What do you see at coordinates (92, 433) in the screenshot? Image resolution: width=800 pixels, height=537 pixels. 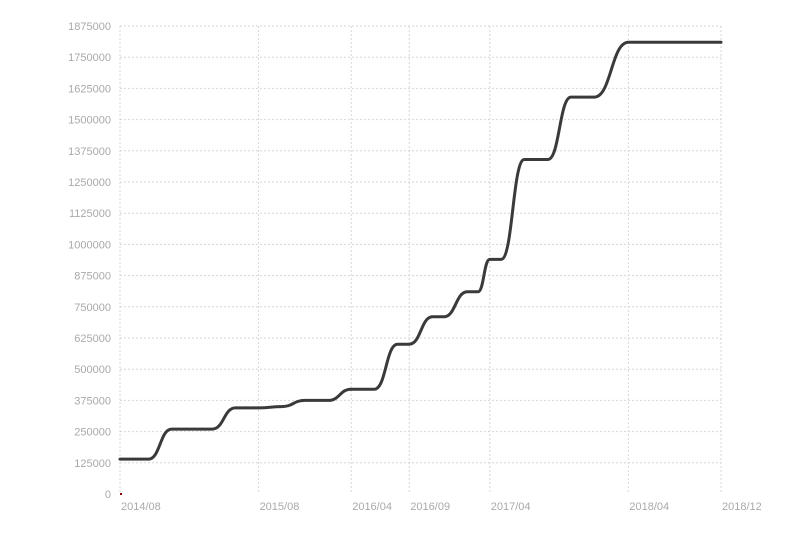 I see `y-tick-label: 250000` at bounding box center [92, 433].